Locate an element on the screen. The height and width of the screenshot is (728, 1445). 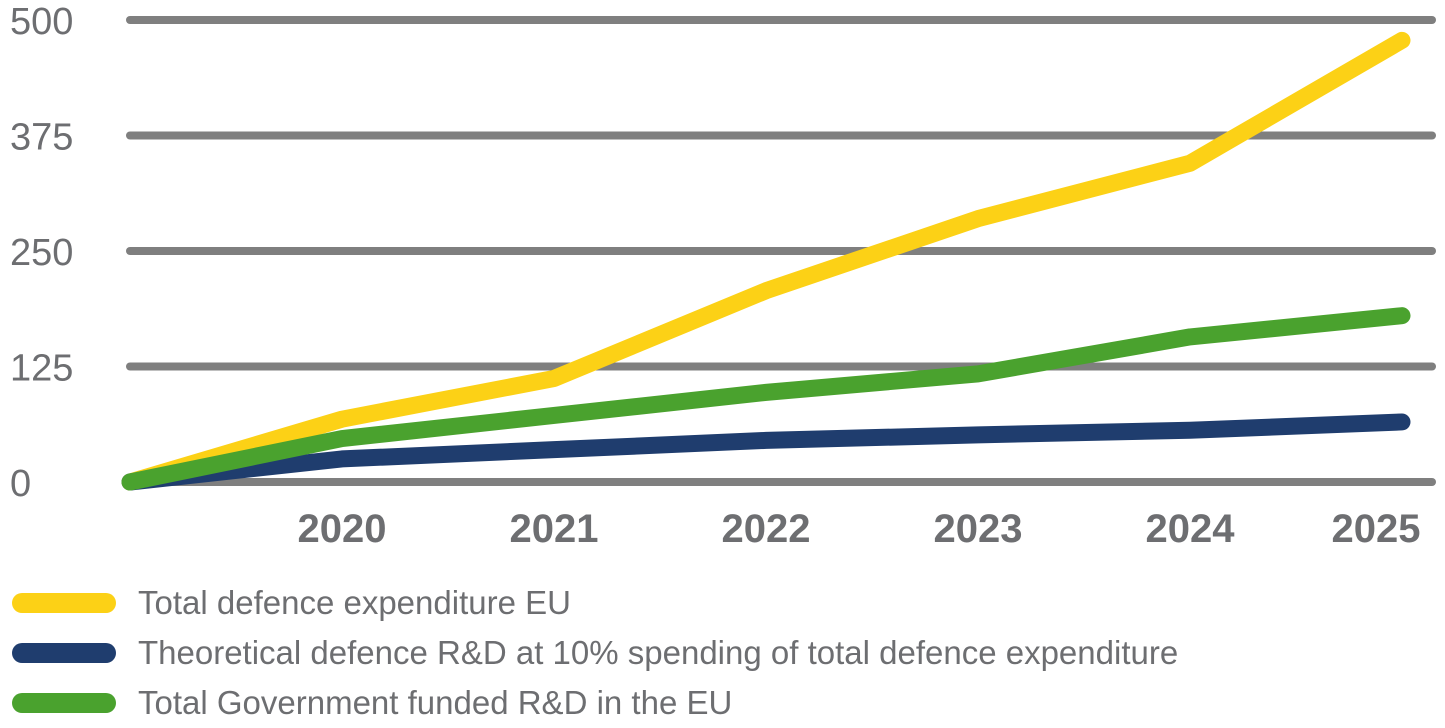
y-tick-label: 250 is located at coordinates (41, 253).